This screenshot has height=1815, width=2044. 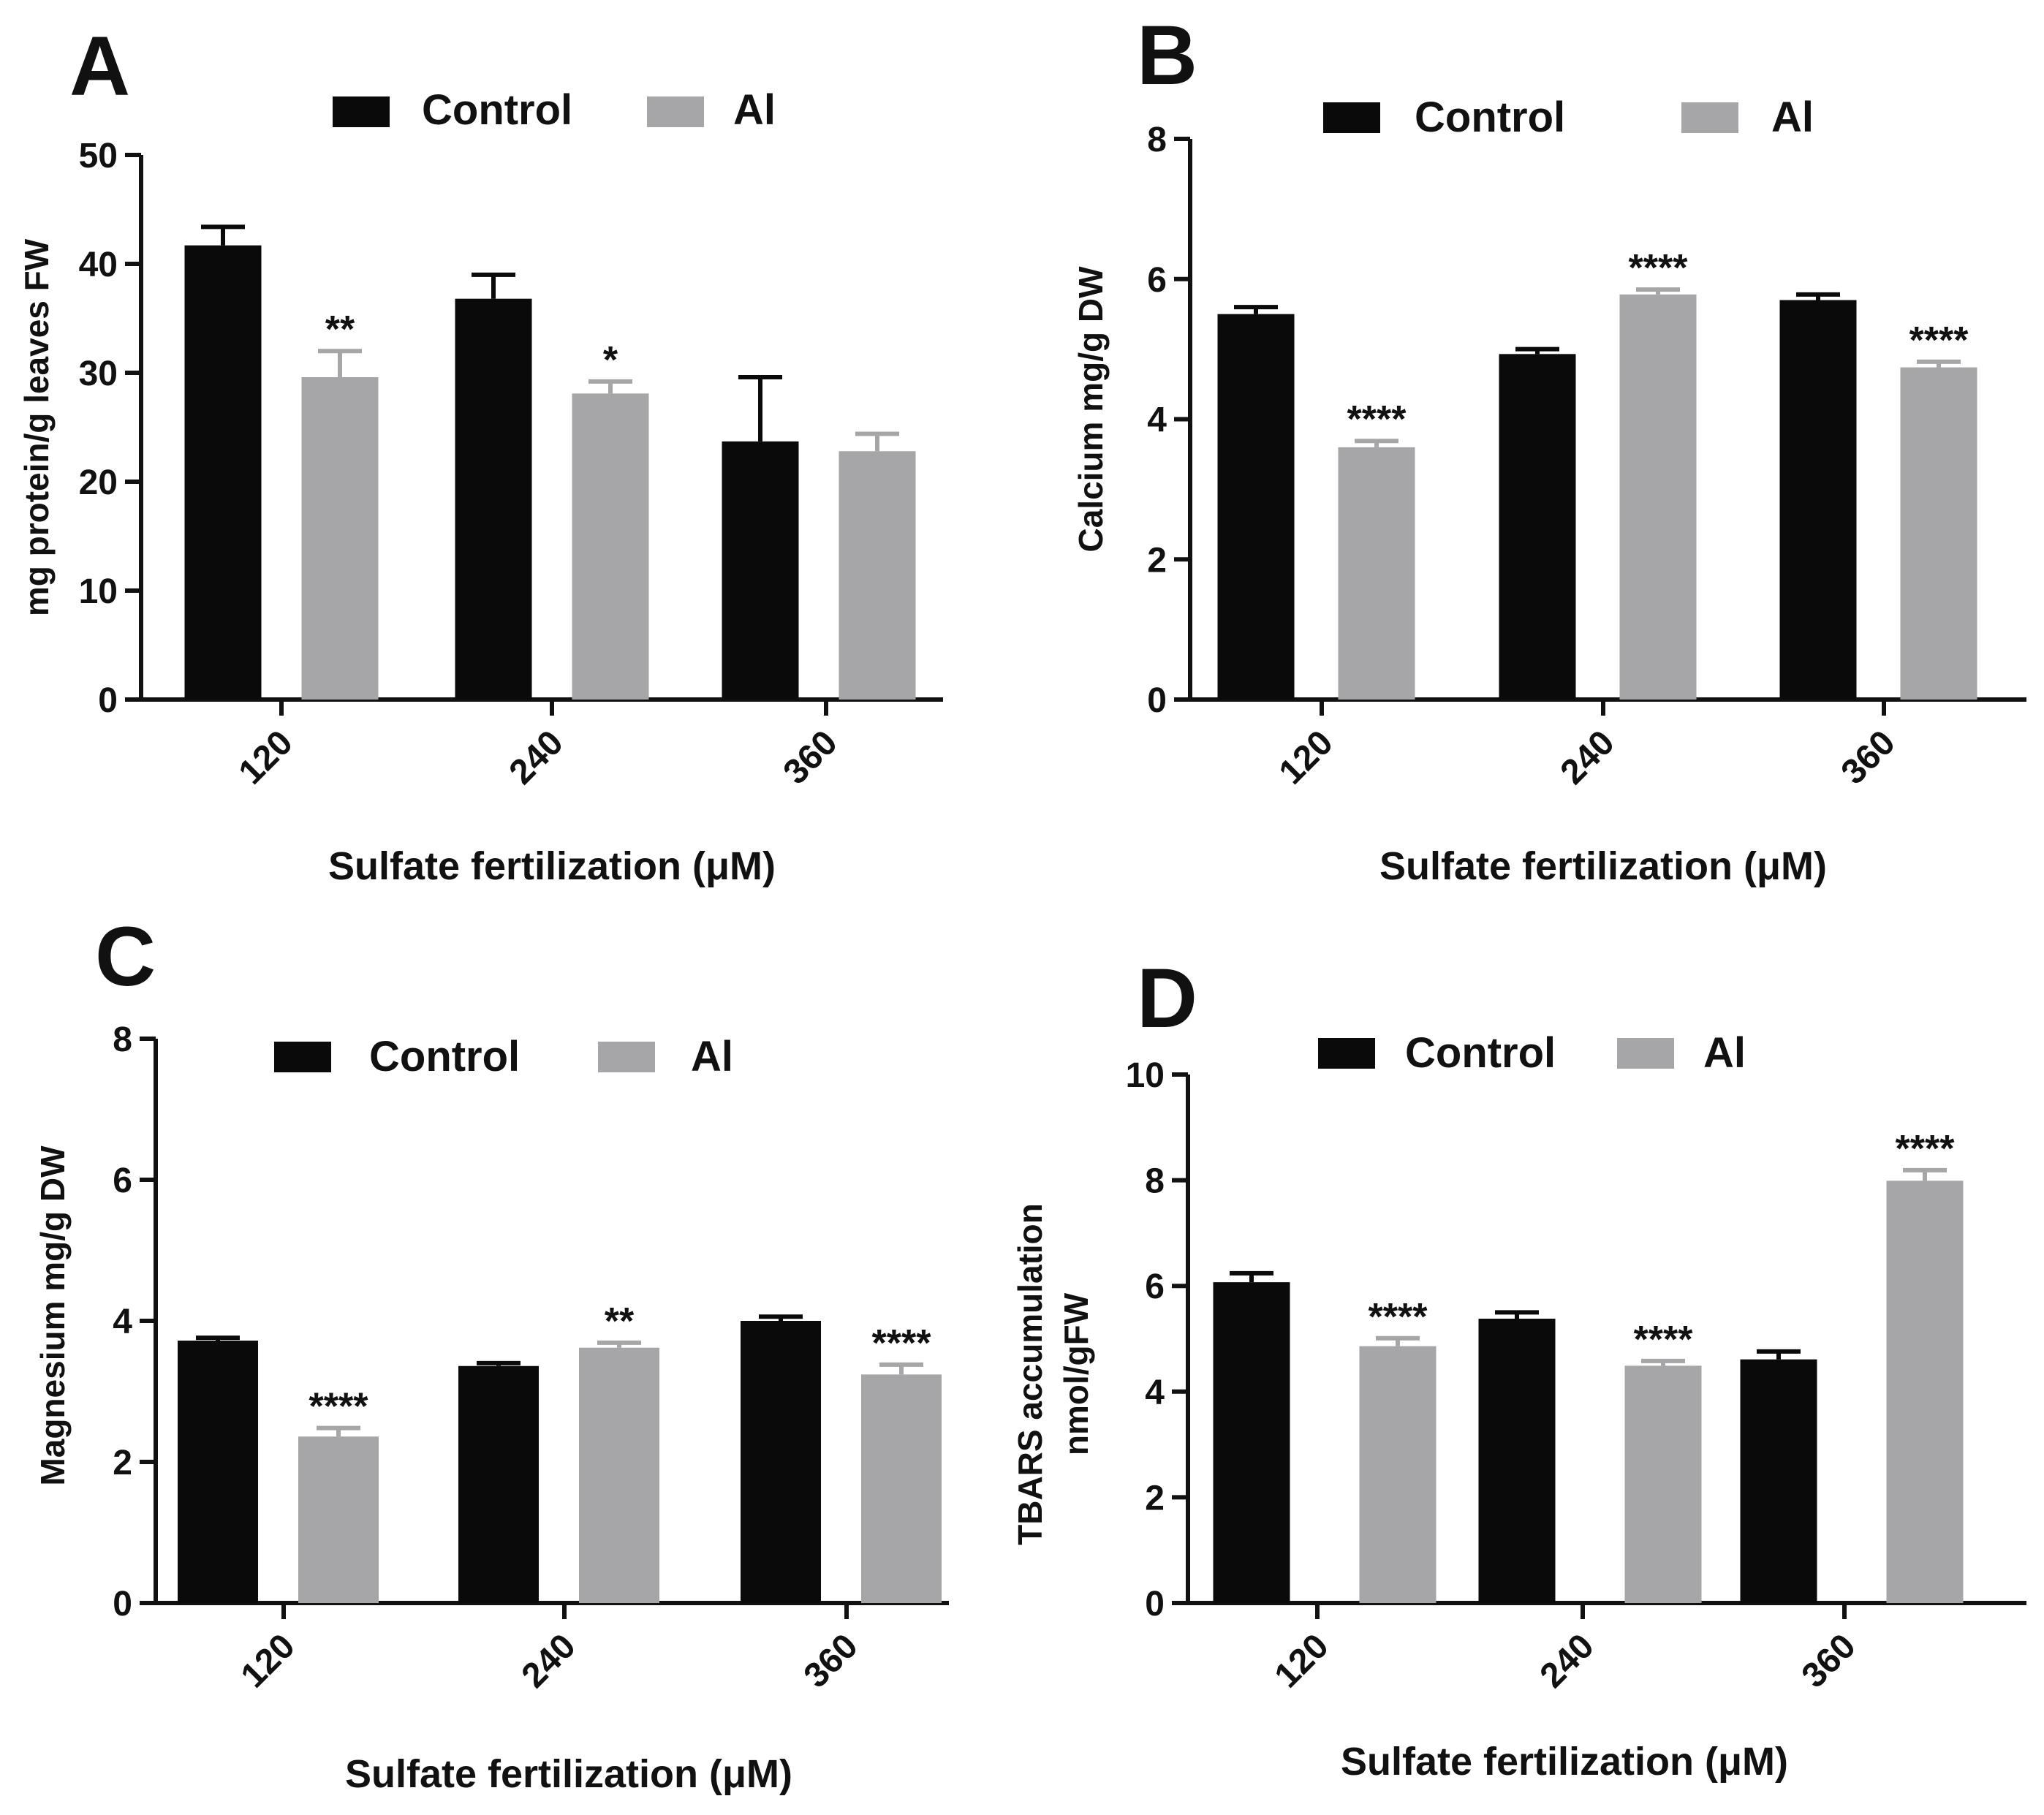 I want to click on panel-d-y-tick-label: 2, so click(x=1155, y=1498).